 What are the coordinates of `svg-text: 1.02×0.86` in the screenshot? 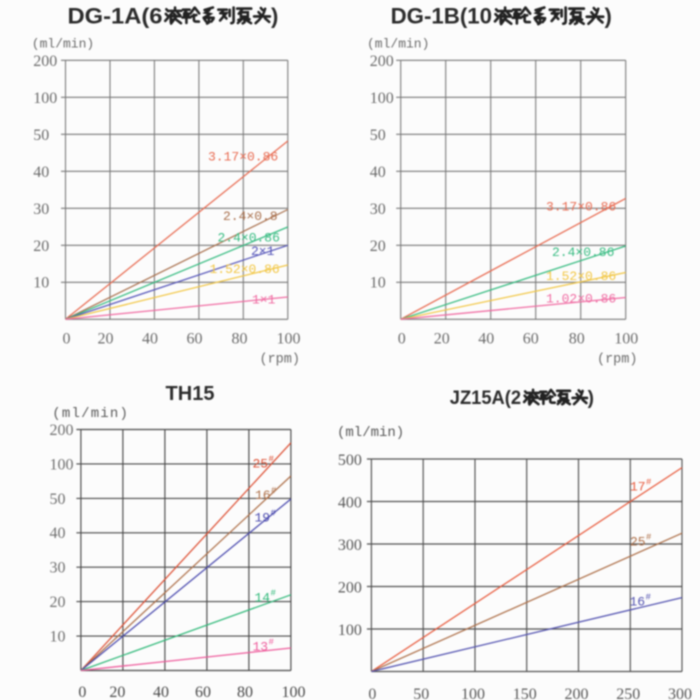 It's located at (581, 299).